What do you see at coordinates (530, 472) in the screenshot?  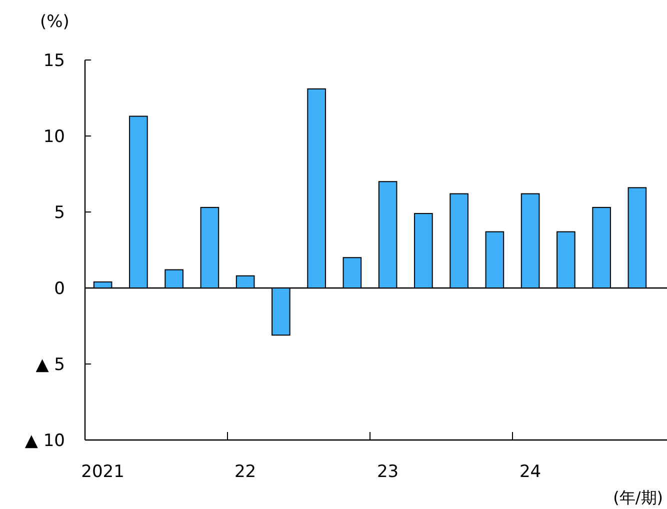 I see `x-tick-label: 24` at bounding box center [530, 472].